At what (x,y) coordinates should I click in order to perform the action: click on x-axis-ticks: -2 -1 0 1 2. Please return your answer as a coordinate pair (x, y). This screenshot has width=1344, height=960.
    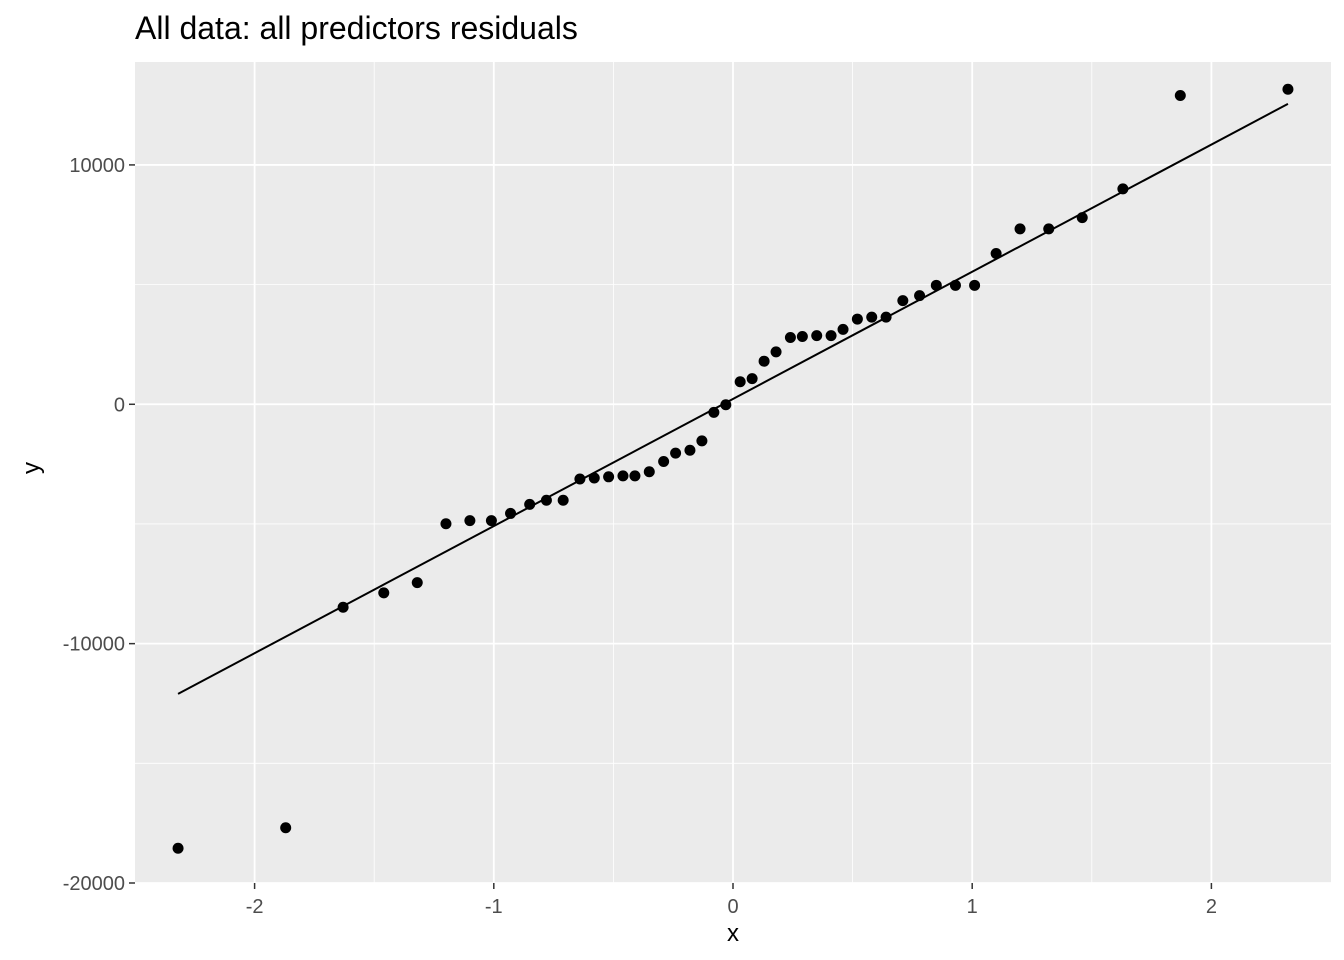
    Looking at the image, I should click on (731, 900).